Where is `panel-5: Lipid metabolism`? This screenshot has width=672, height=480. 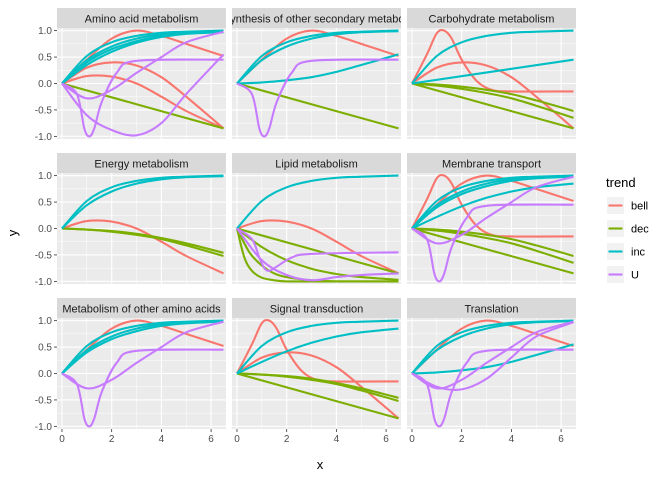 panel-5: Lipid metabolism is located at coordinates (316, 218).